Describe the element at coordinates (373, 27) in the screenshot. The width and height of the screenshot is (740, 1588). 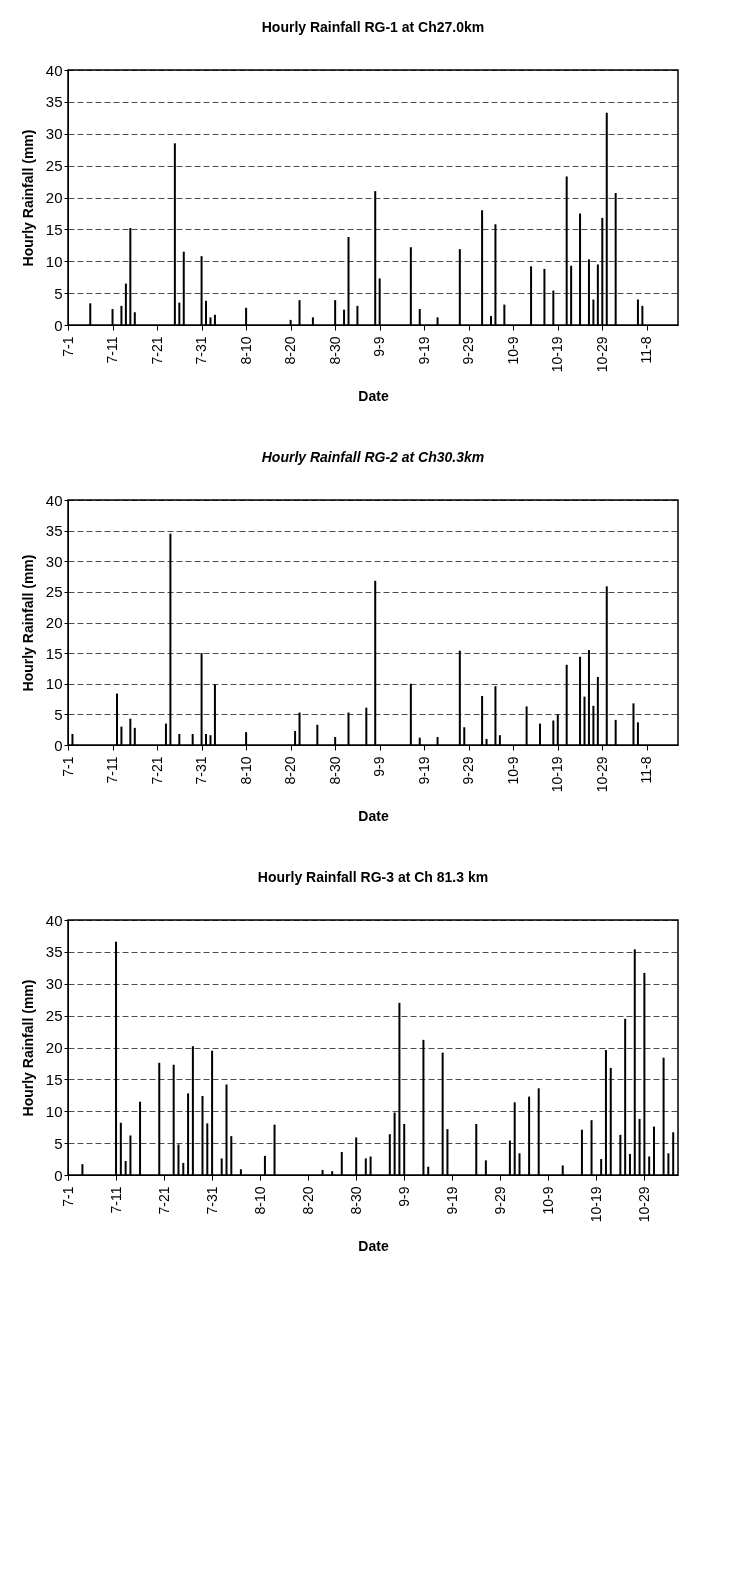
I see `chart-title: Hourly Rainfall RG-1 at Ch27.0km` at that location.